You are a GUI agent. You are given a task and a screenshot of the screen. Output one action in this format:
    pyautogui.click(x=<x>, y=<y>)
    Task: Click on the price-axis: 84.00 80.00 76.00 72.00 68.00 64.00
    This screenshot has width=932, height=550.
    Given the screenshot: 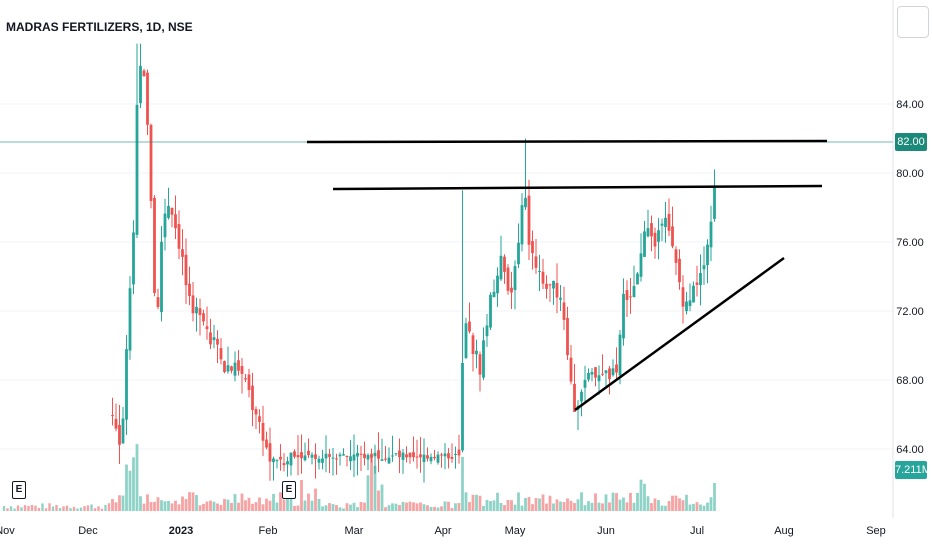 What is the action you would take?
    pyautogui.click(x=910, y=277)
    